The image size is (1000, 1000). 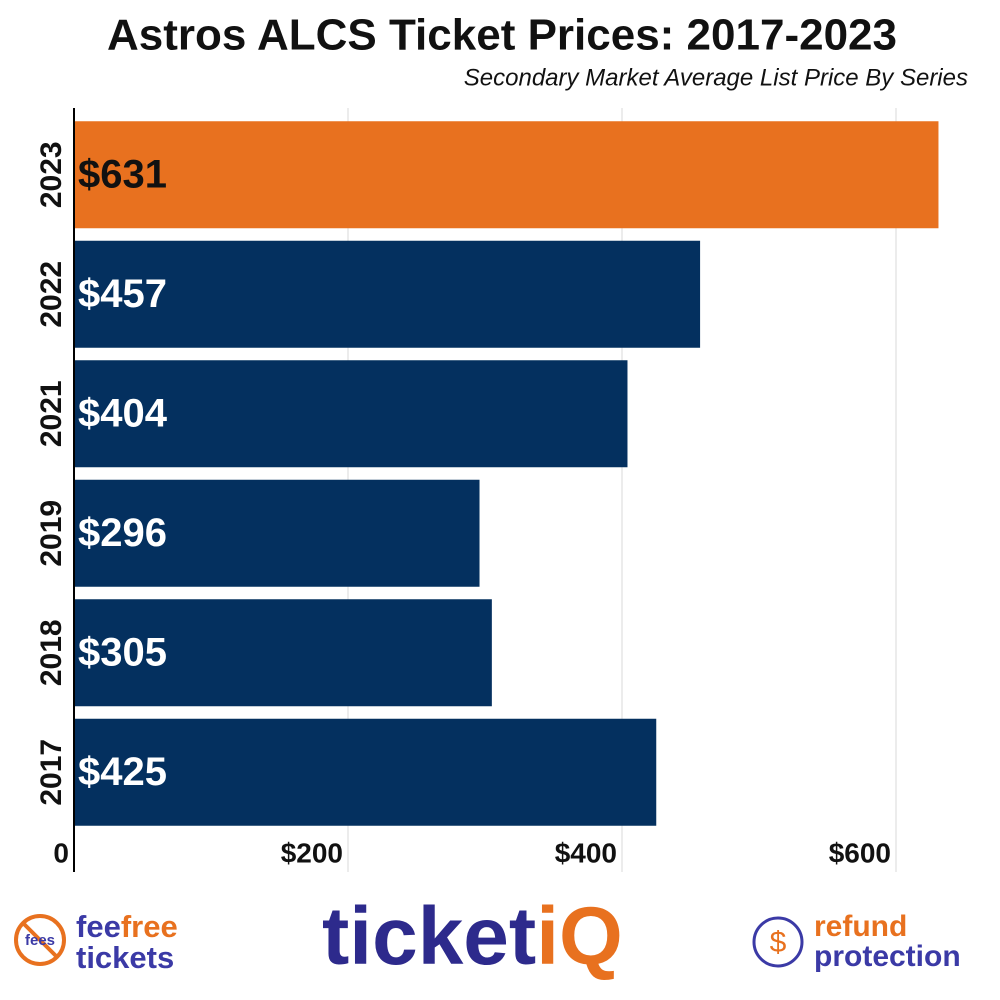 I want to click on x-tick-label: $400, so click(x=586, y=852).